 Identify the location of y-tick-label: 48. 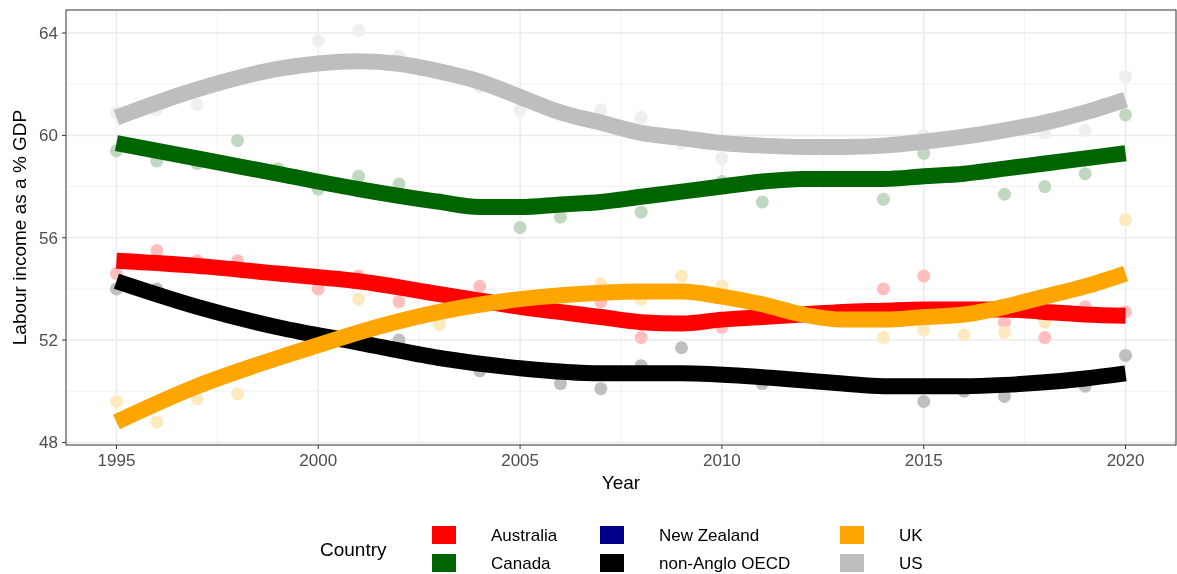
(48, 443).